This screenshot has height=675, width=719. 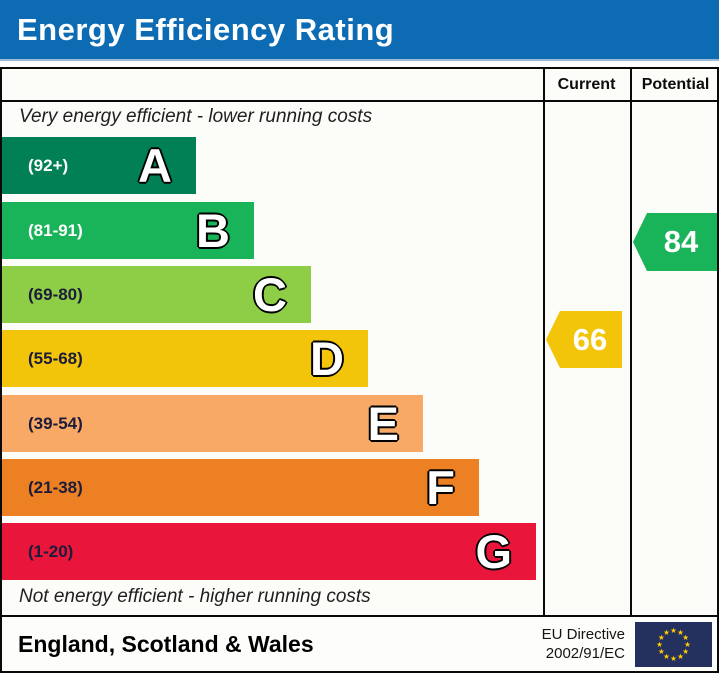 I want to click on eu-directive-label: EU Directive 2002/91/EC, so click(x=583, y=644).